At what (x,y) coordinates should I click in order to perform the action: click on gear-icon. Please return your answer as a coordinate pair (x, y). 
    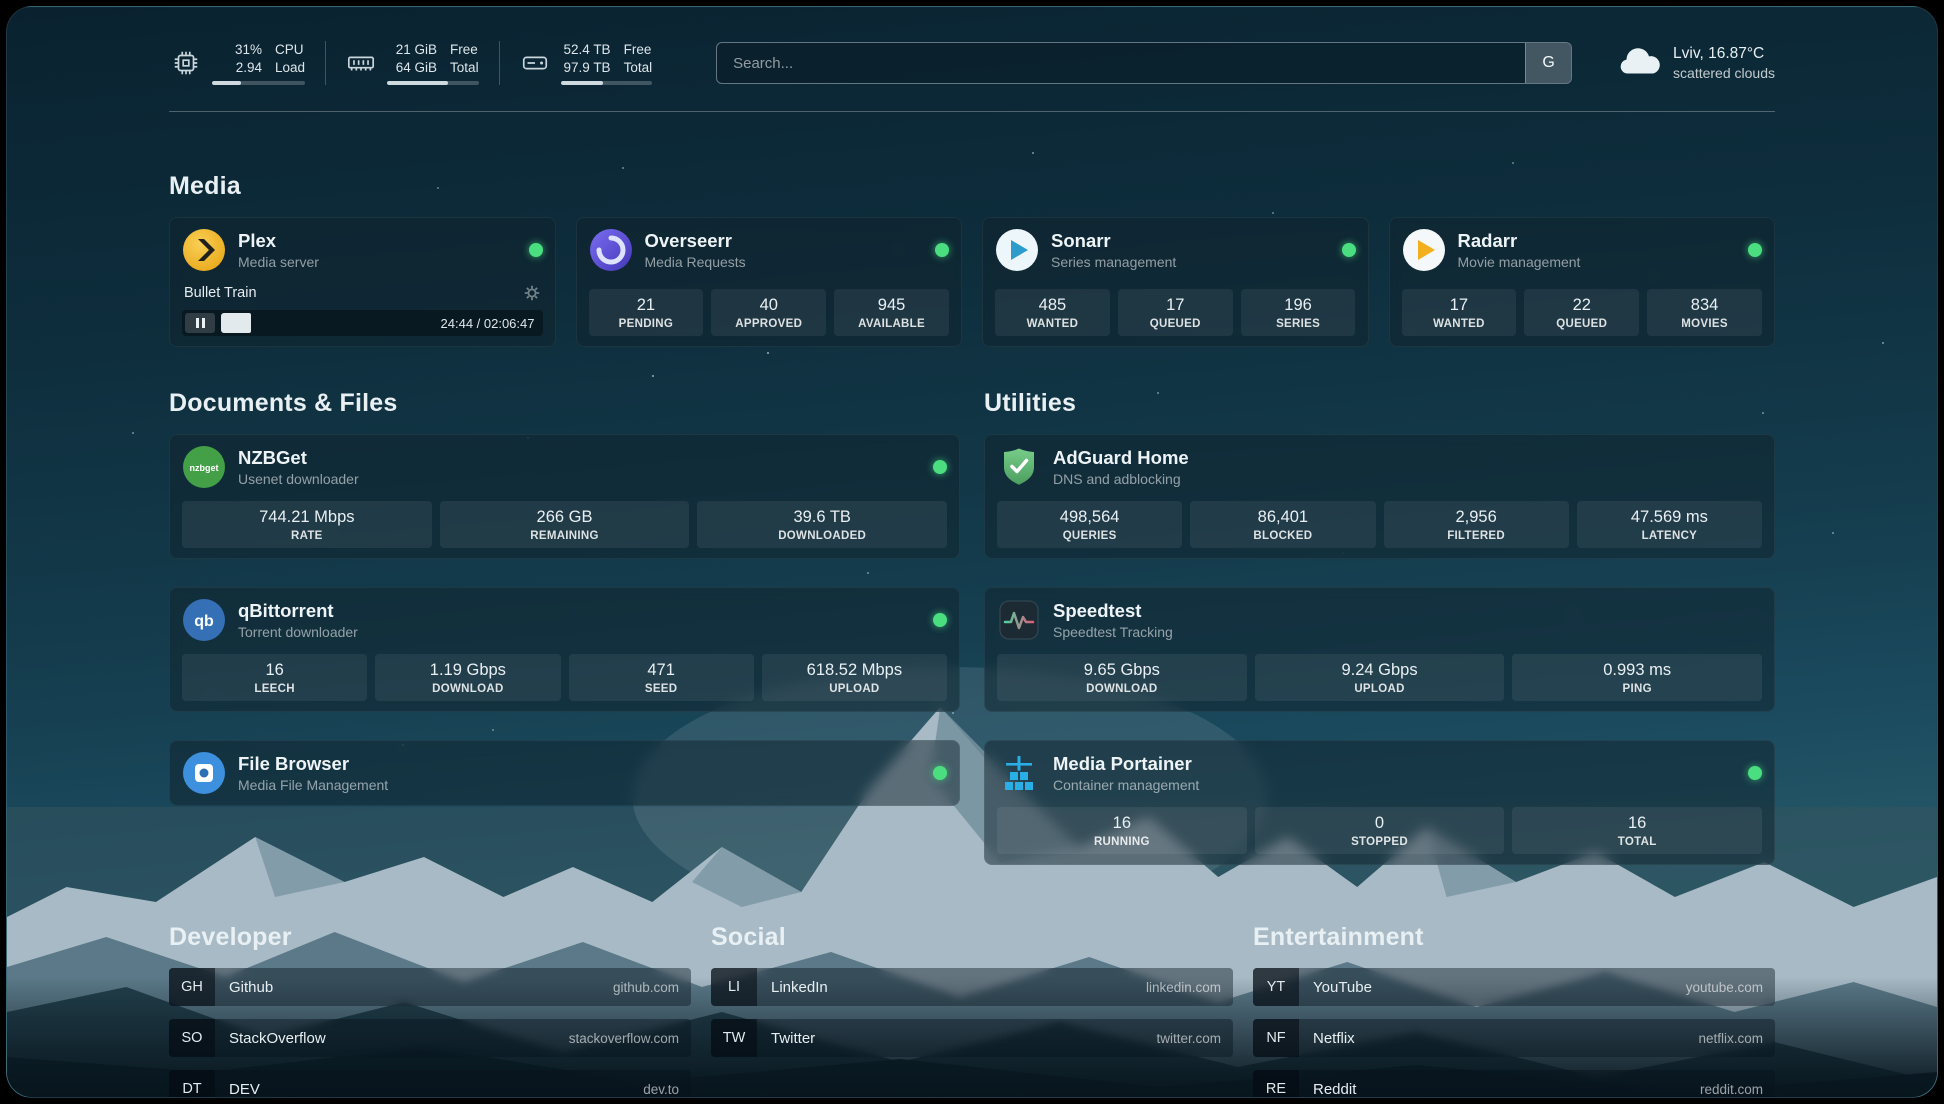
    Looking at the image, I should click on (532, 293).